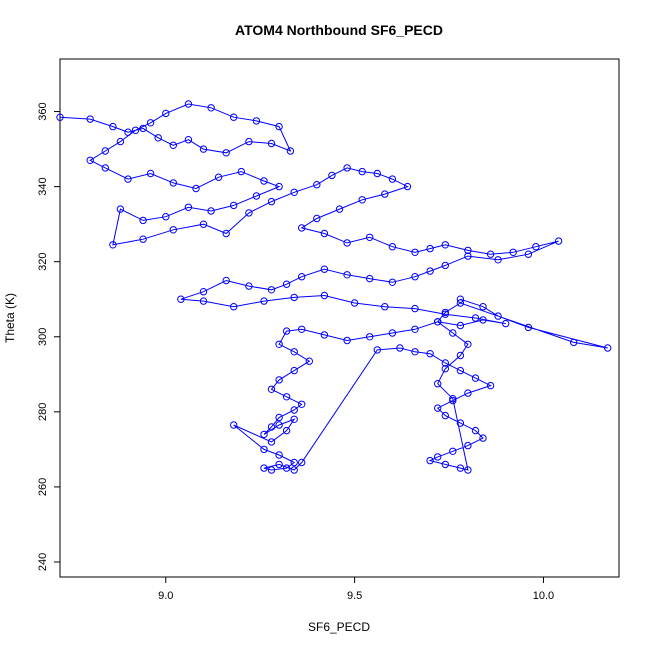 This screenshot has height=650, width=650. Describe the element at coordinates (43, 487) in the screenshot. I see `y-tick-label: 260` at that location.